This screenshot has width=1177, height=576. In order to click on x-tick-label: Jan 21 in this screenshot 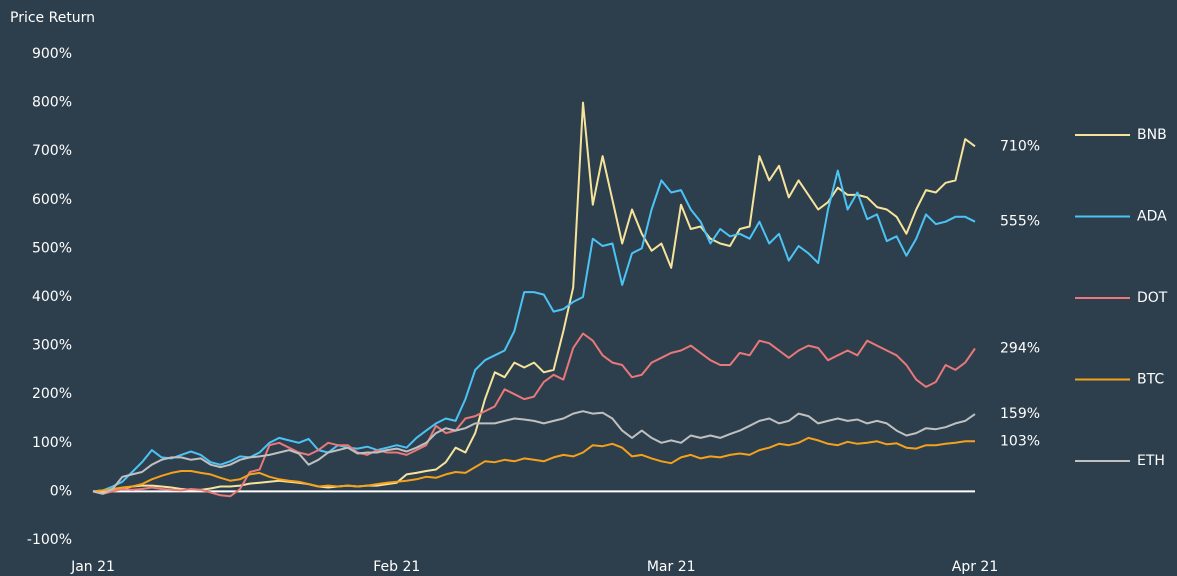, I will do `click(92, 567)`.